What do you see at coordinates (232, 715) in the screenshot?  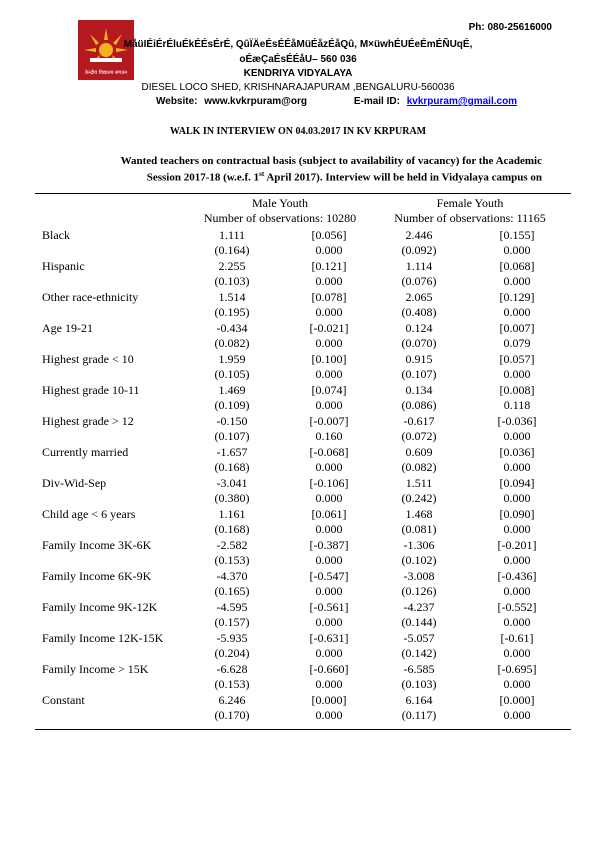 I see `male-std-error: (0.170)` at bounding box center [232, 715].